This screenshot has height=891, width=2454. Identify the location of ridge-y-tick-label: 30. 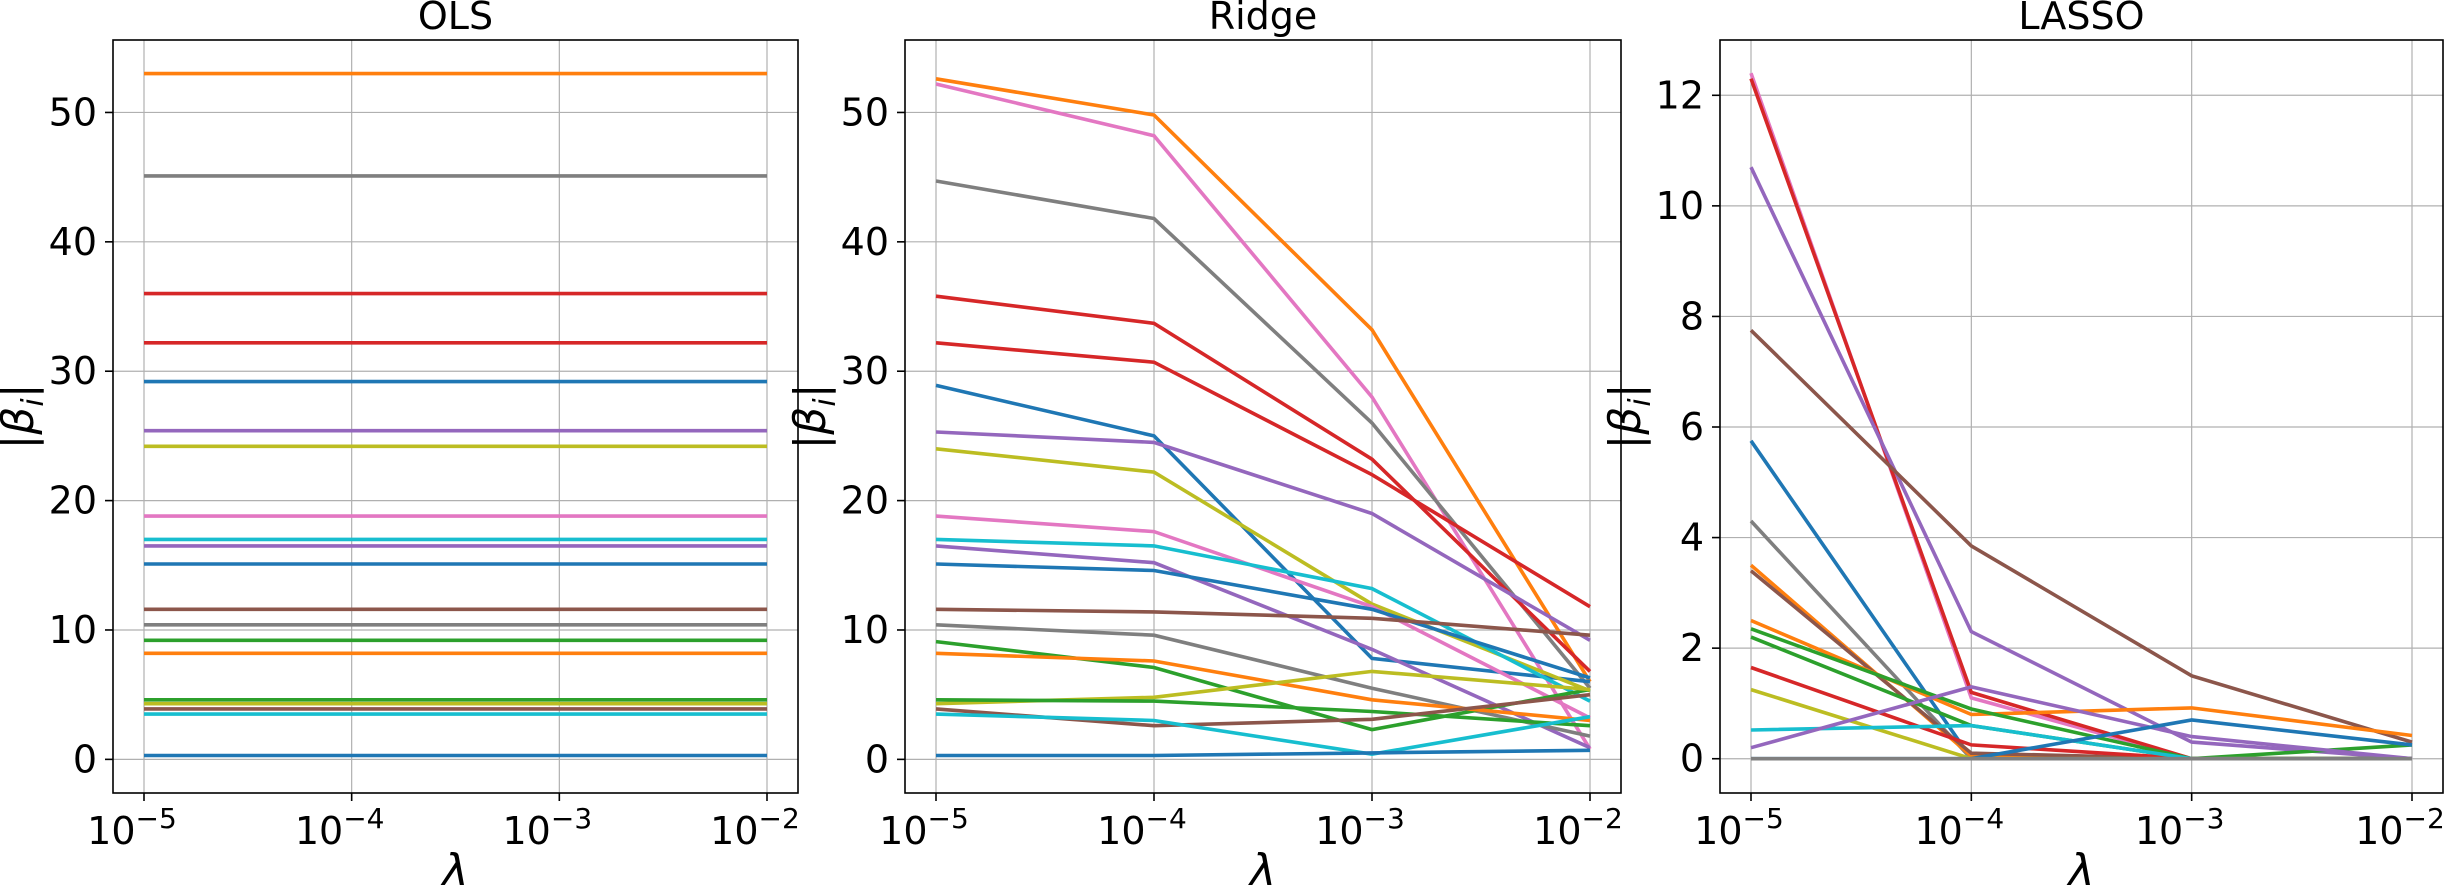
(865, 371).